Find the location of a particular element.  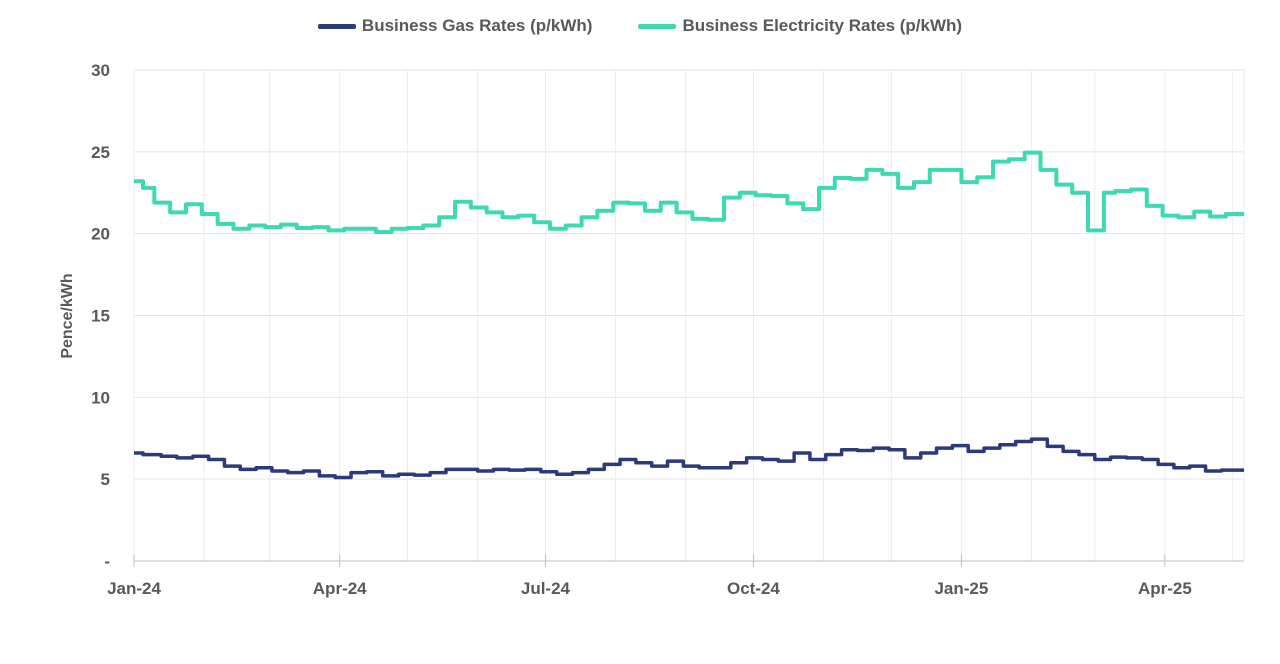

y-axis-title: Pence/kWh is located at coordinates (67, 316).